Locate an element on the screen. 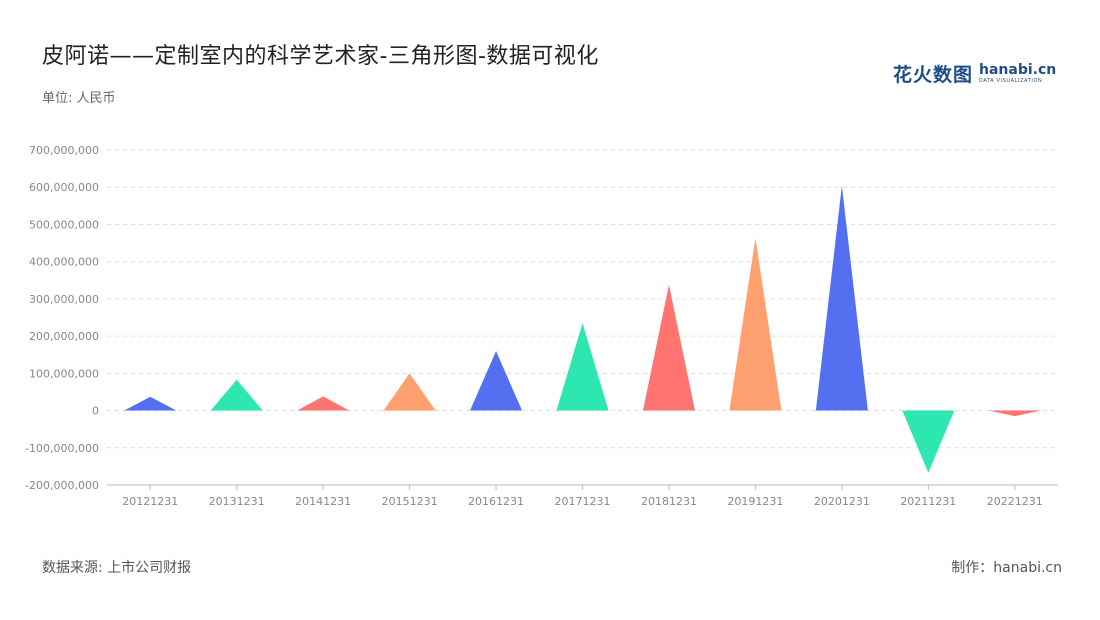 The image size is (1100, 620). y-tick-label: 100,000,000 is located at coordinates (64, 373).